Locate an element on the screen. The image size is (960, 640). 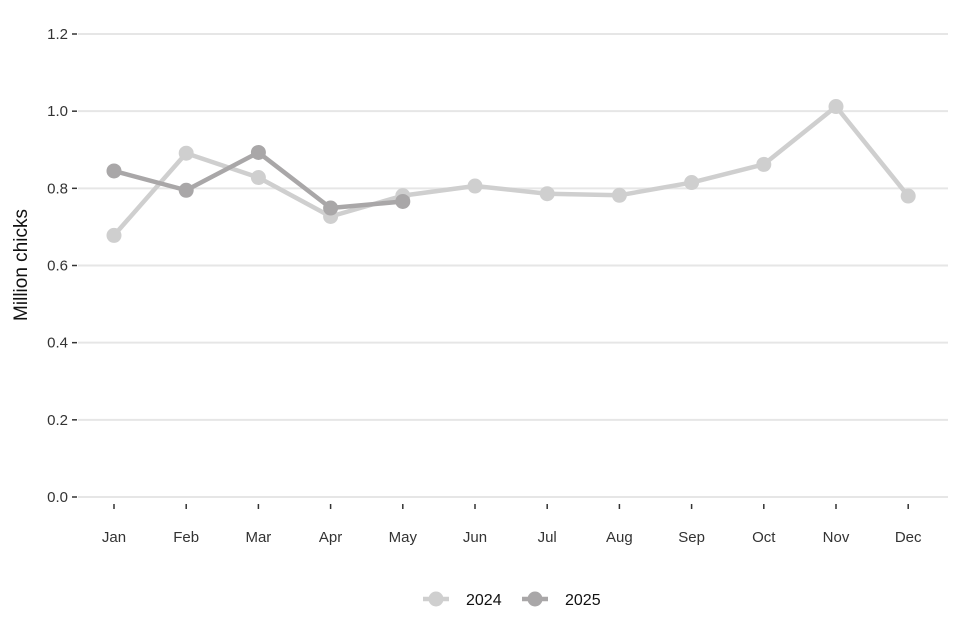
y-tick-label: 0.6 is located at coordinates (57, 266).